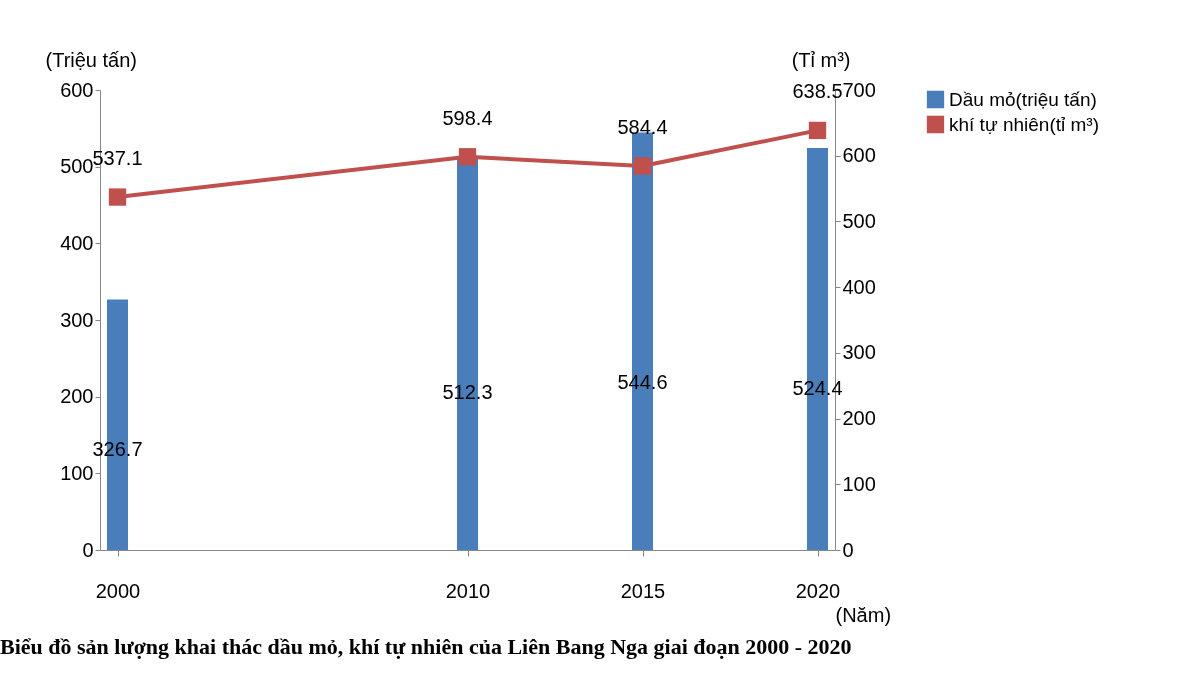 The height and width of the screenshot is (693, 1200). Describe the element at coordinates (77, 472) in the screenshot. I see `y-tick-label: 100` at that location.